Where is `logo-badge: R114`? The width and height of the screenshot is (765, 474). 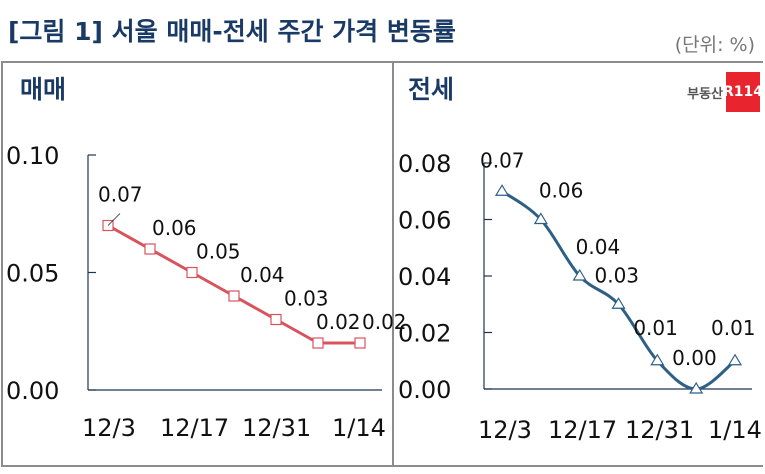
logo-badge: R114 is located at coordinates (743, 92).